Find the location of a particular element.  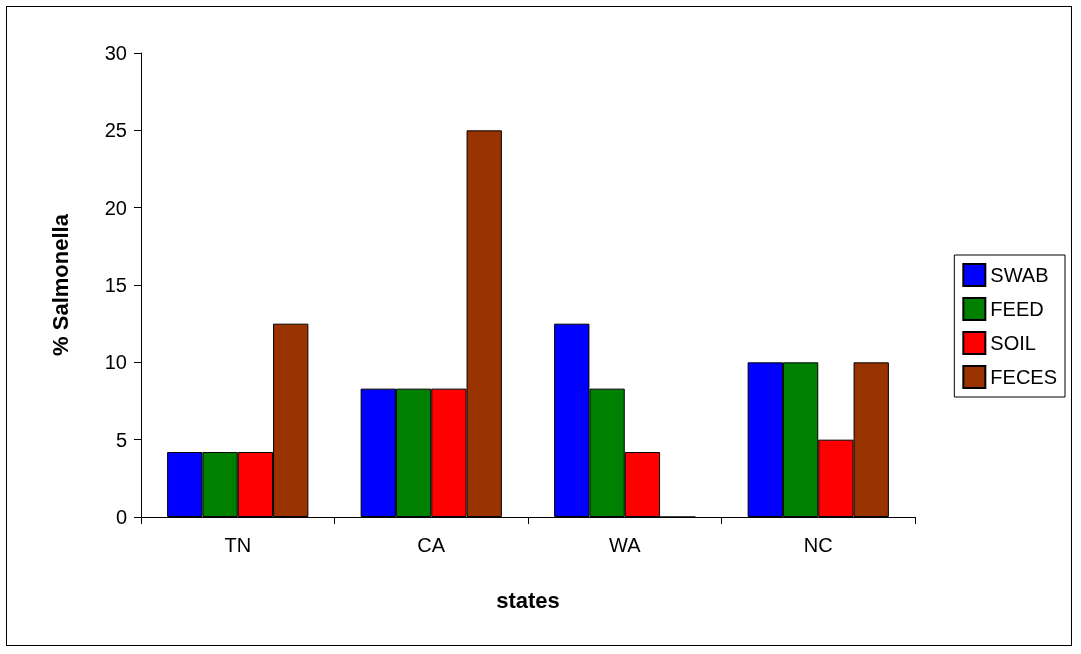

y-axis-title: % Salmonella is located at coordinates (60, 284).